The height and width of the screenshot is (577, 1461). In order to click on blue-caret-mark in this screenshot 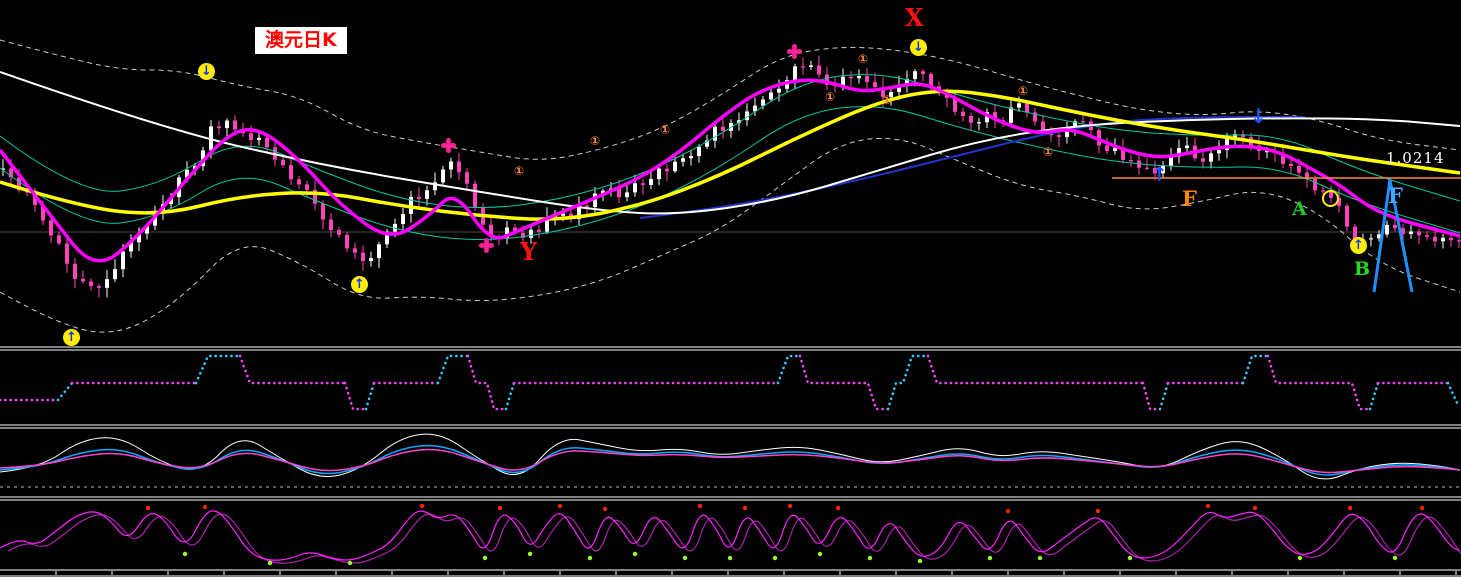, I will do `click(1393, 235)`.